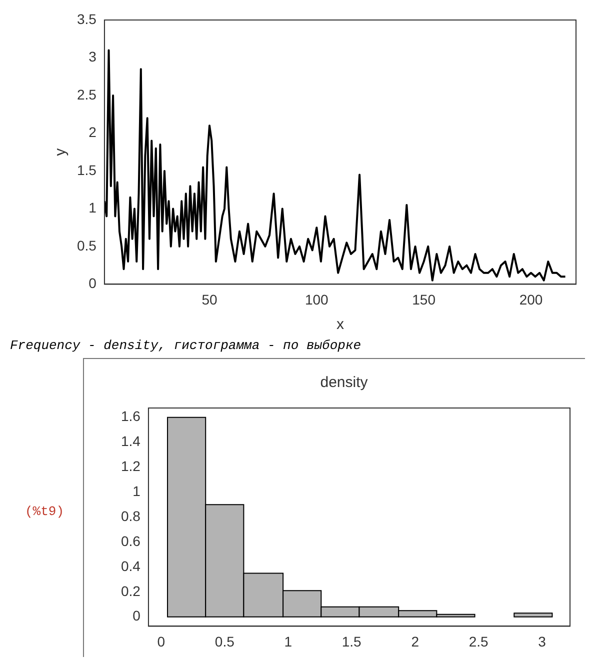 The width and height of the screenshot is (592, 664). Describe the element at coordinates (352, 641) in the screenshot. I see `x-tick-label: 1.5` at that location.